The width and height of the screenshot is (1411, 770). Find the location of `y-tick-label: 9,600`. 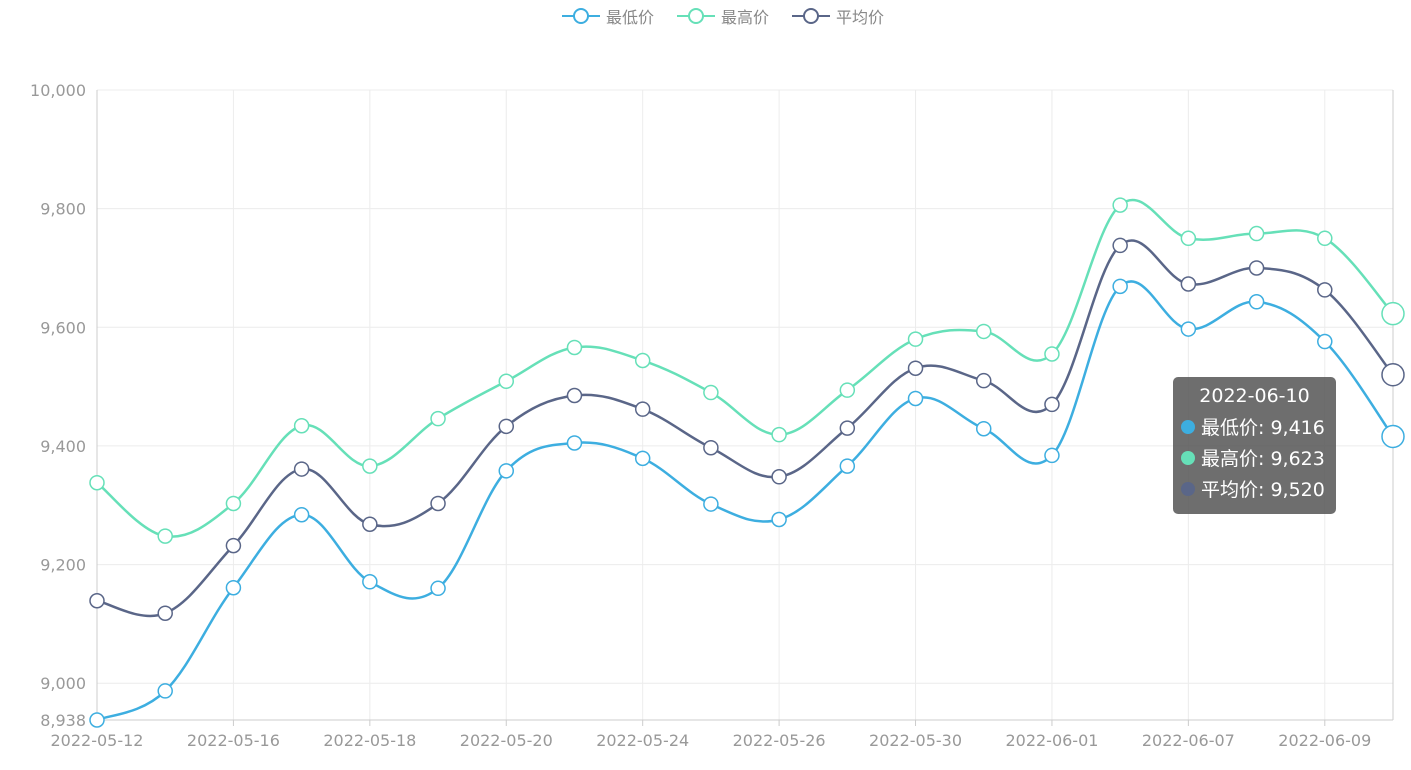

y-tick-label: 9,600 is located at coordinates (63, 327).